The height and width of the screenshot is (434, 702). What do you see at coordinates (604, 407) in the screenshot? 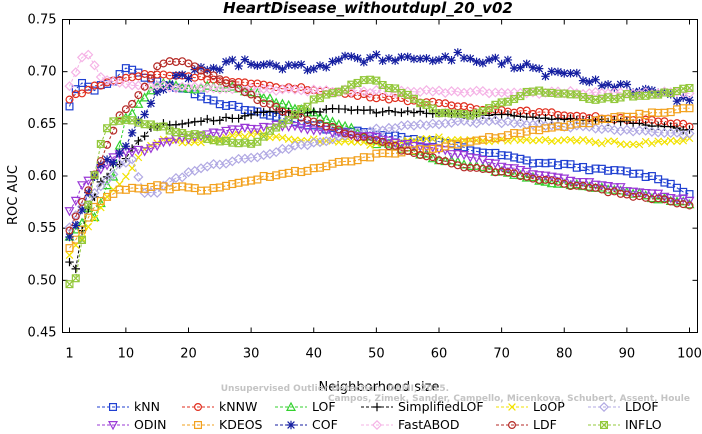
I see `legend-LDOF-marker` at bounding box center [604, 407].